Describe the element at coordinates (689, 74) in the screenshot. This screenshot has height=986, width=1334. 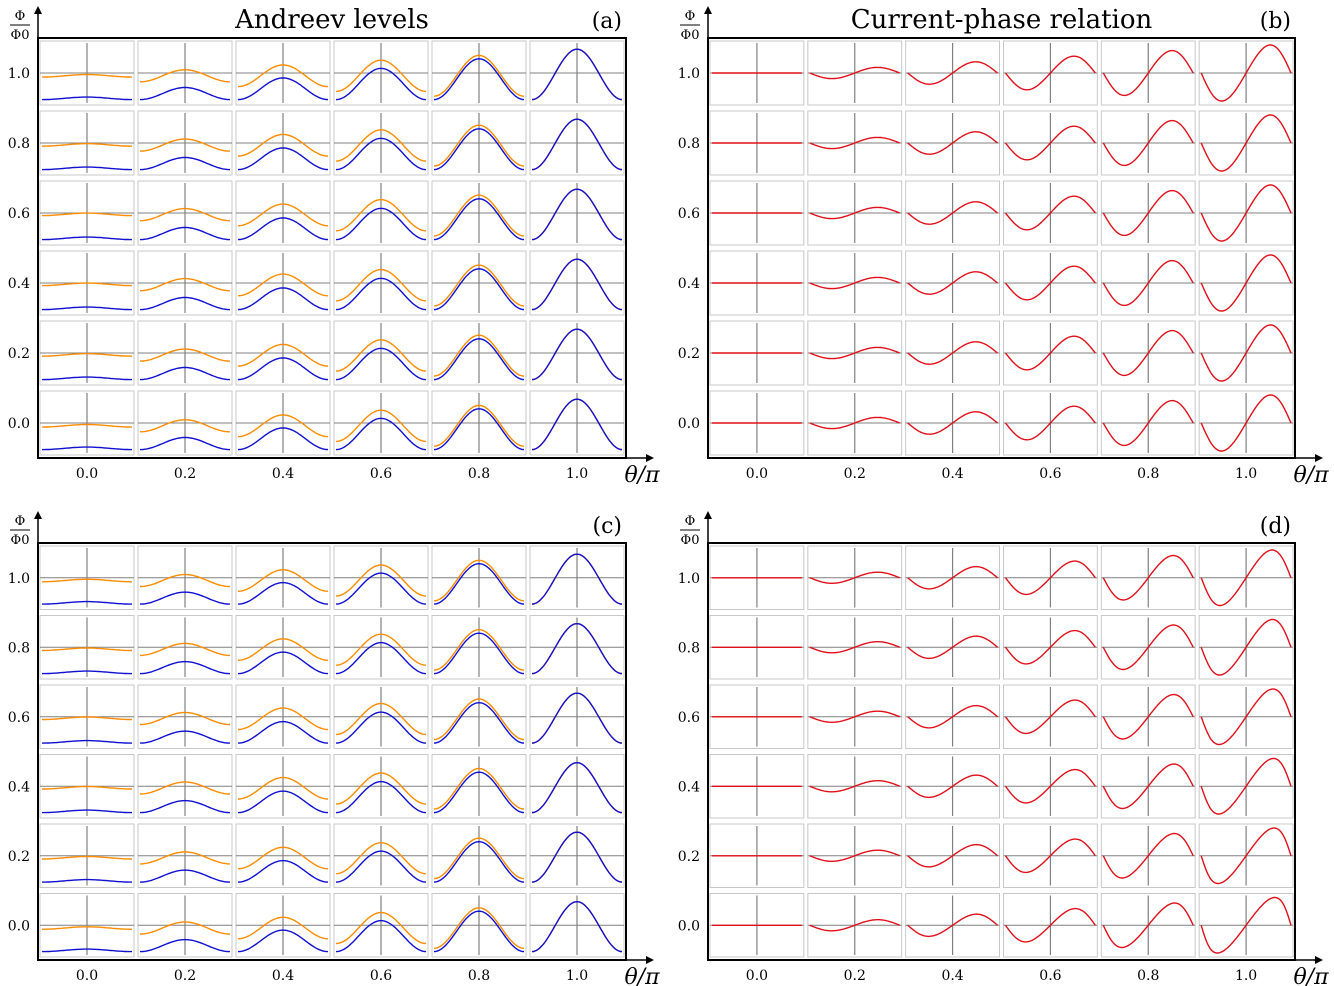
I see `y-tick-label: 1.0` at that location.